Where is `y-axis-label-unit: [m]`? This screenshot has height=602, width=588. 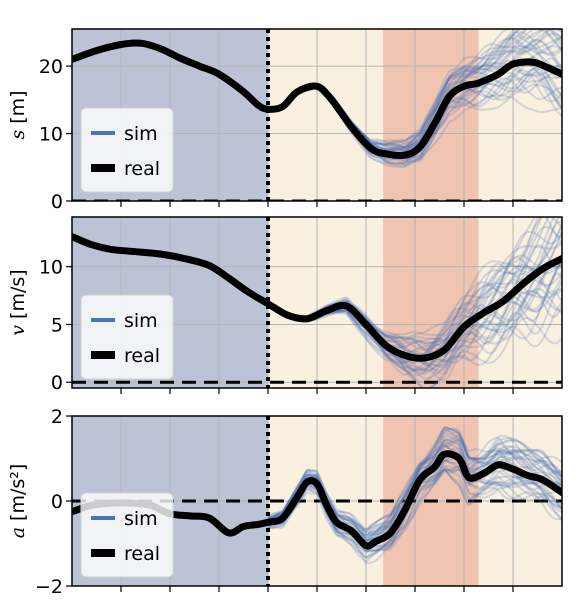 y-axis-label-unit: [m] is located at coordinates (18, 106).